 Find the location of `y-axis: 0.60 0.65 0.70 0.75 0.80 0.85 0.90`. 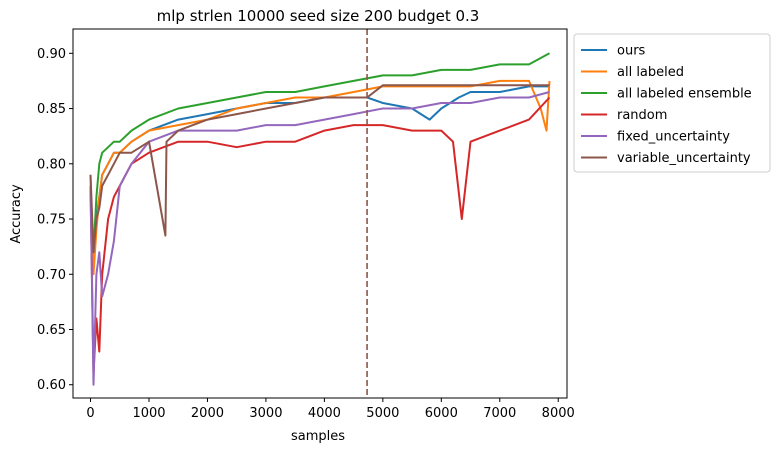

y-axis: 0.60 0.65 0.70 0.75 0.80 0.85 0.90 is located at coordinates (55, 220).